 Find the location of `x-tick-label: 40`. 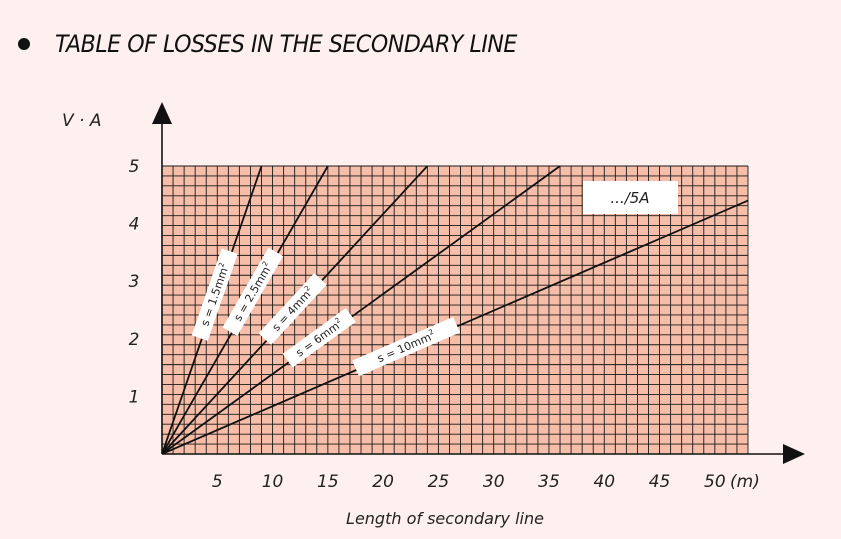

x-tick-label: 40 is located at coordinates (604, 482).